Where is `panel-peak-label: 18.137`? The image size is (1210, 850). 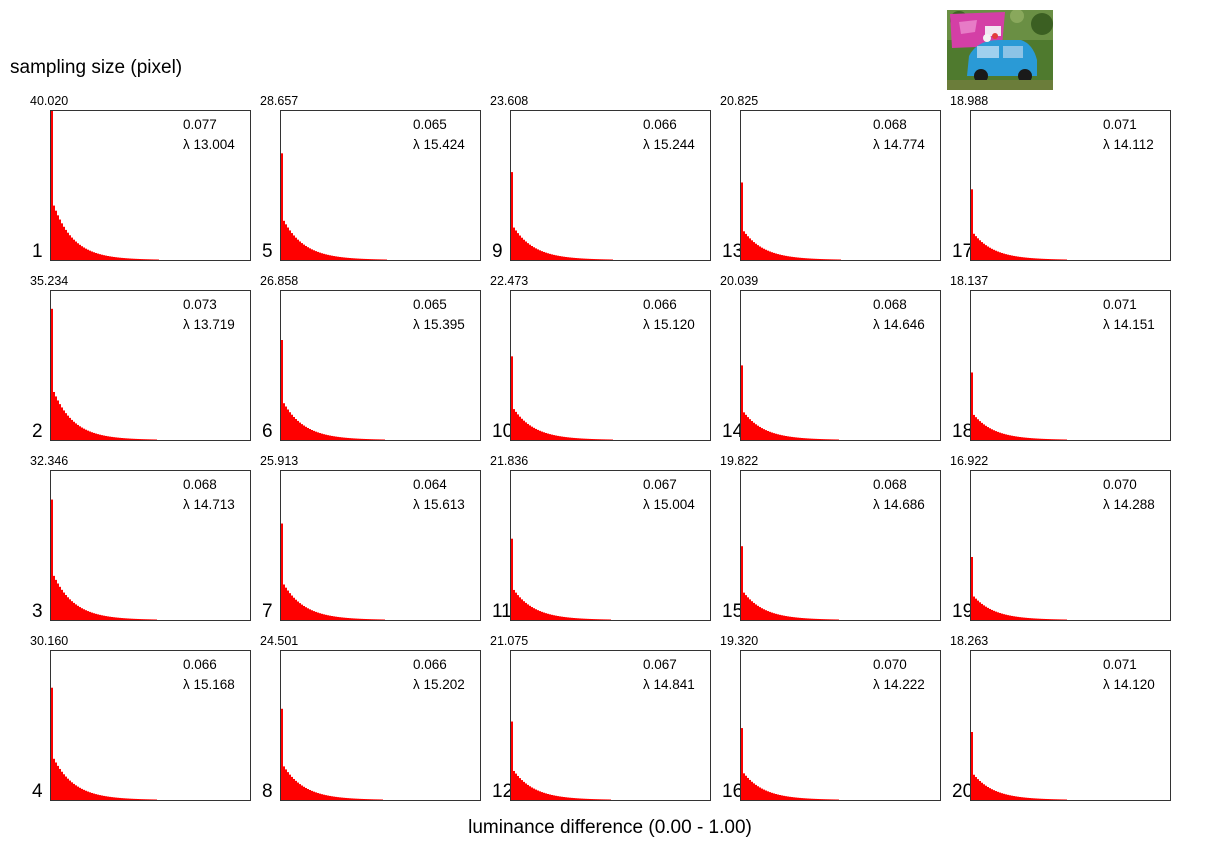 panel-peak-label: 18.137 is located at coordinates (969, 281).